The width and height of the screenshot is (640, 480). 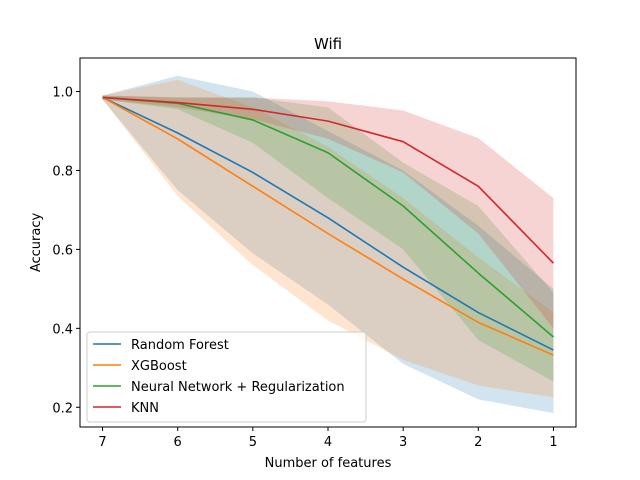 What do you see at coordinates (478, 442) in the screenshot?
I see `x-tick-label: 2` at bounding box center [478, 442].